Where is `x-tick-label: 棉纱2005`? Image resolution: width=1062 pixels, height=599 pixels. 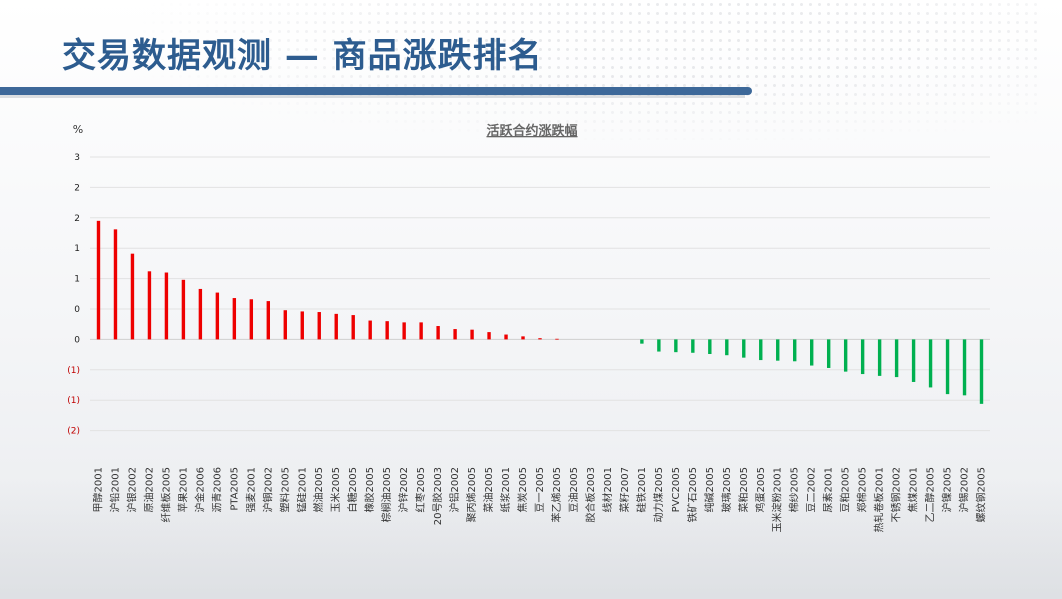 x-tick-label: 棉纱2005 is located at coordinates (794, 489).